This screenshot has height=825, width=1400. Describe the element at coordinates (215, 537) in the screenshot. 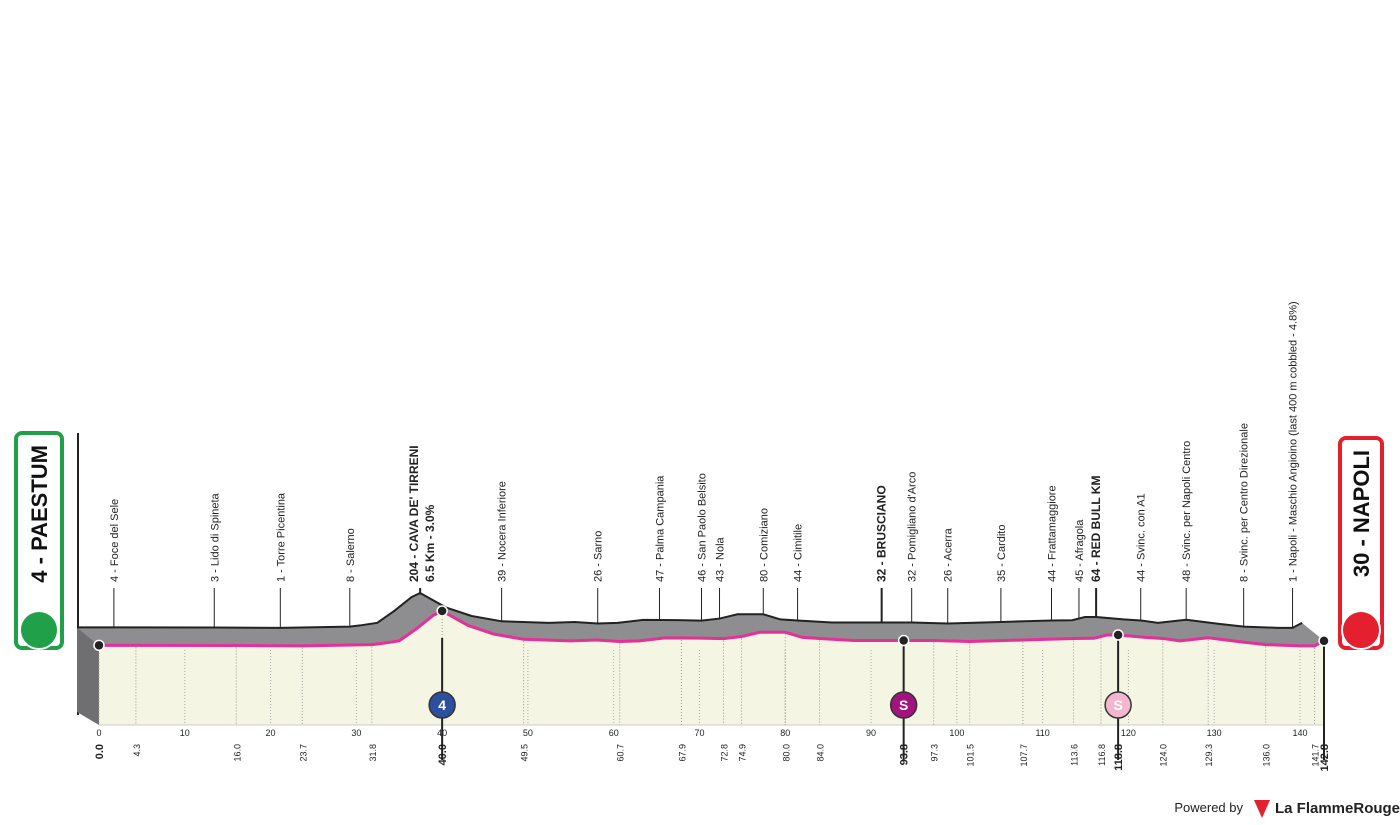

I see `waypoint-label: 3 - Lido di Spineta` at that location.